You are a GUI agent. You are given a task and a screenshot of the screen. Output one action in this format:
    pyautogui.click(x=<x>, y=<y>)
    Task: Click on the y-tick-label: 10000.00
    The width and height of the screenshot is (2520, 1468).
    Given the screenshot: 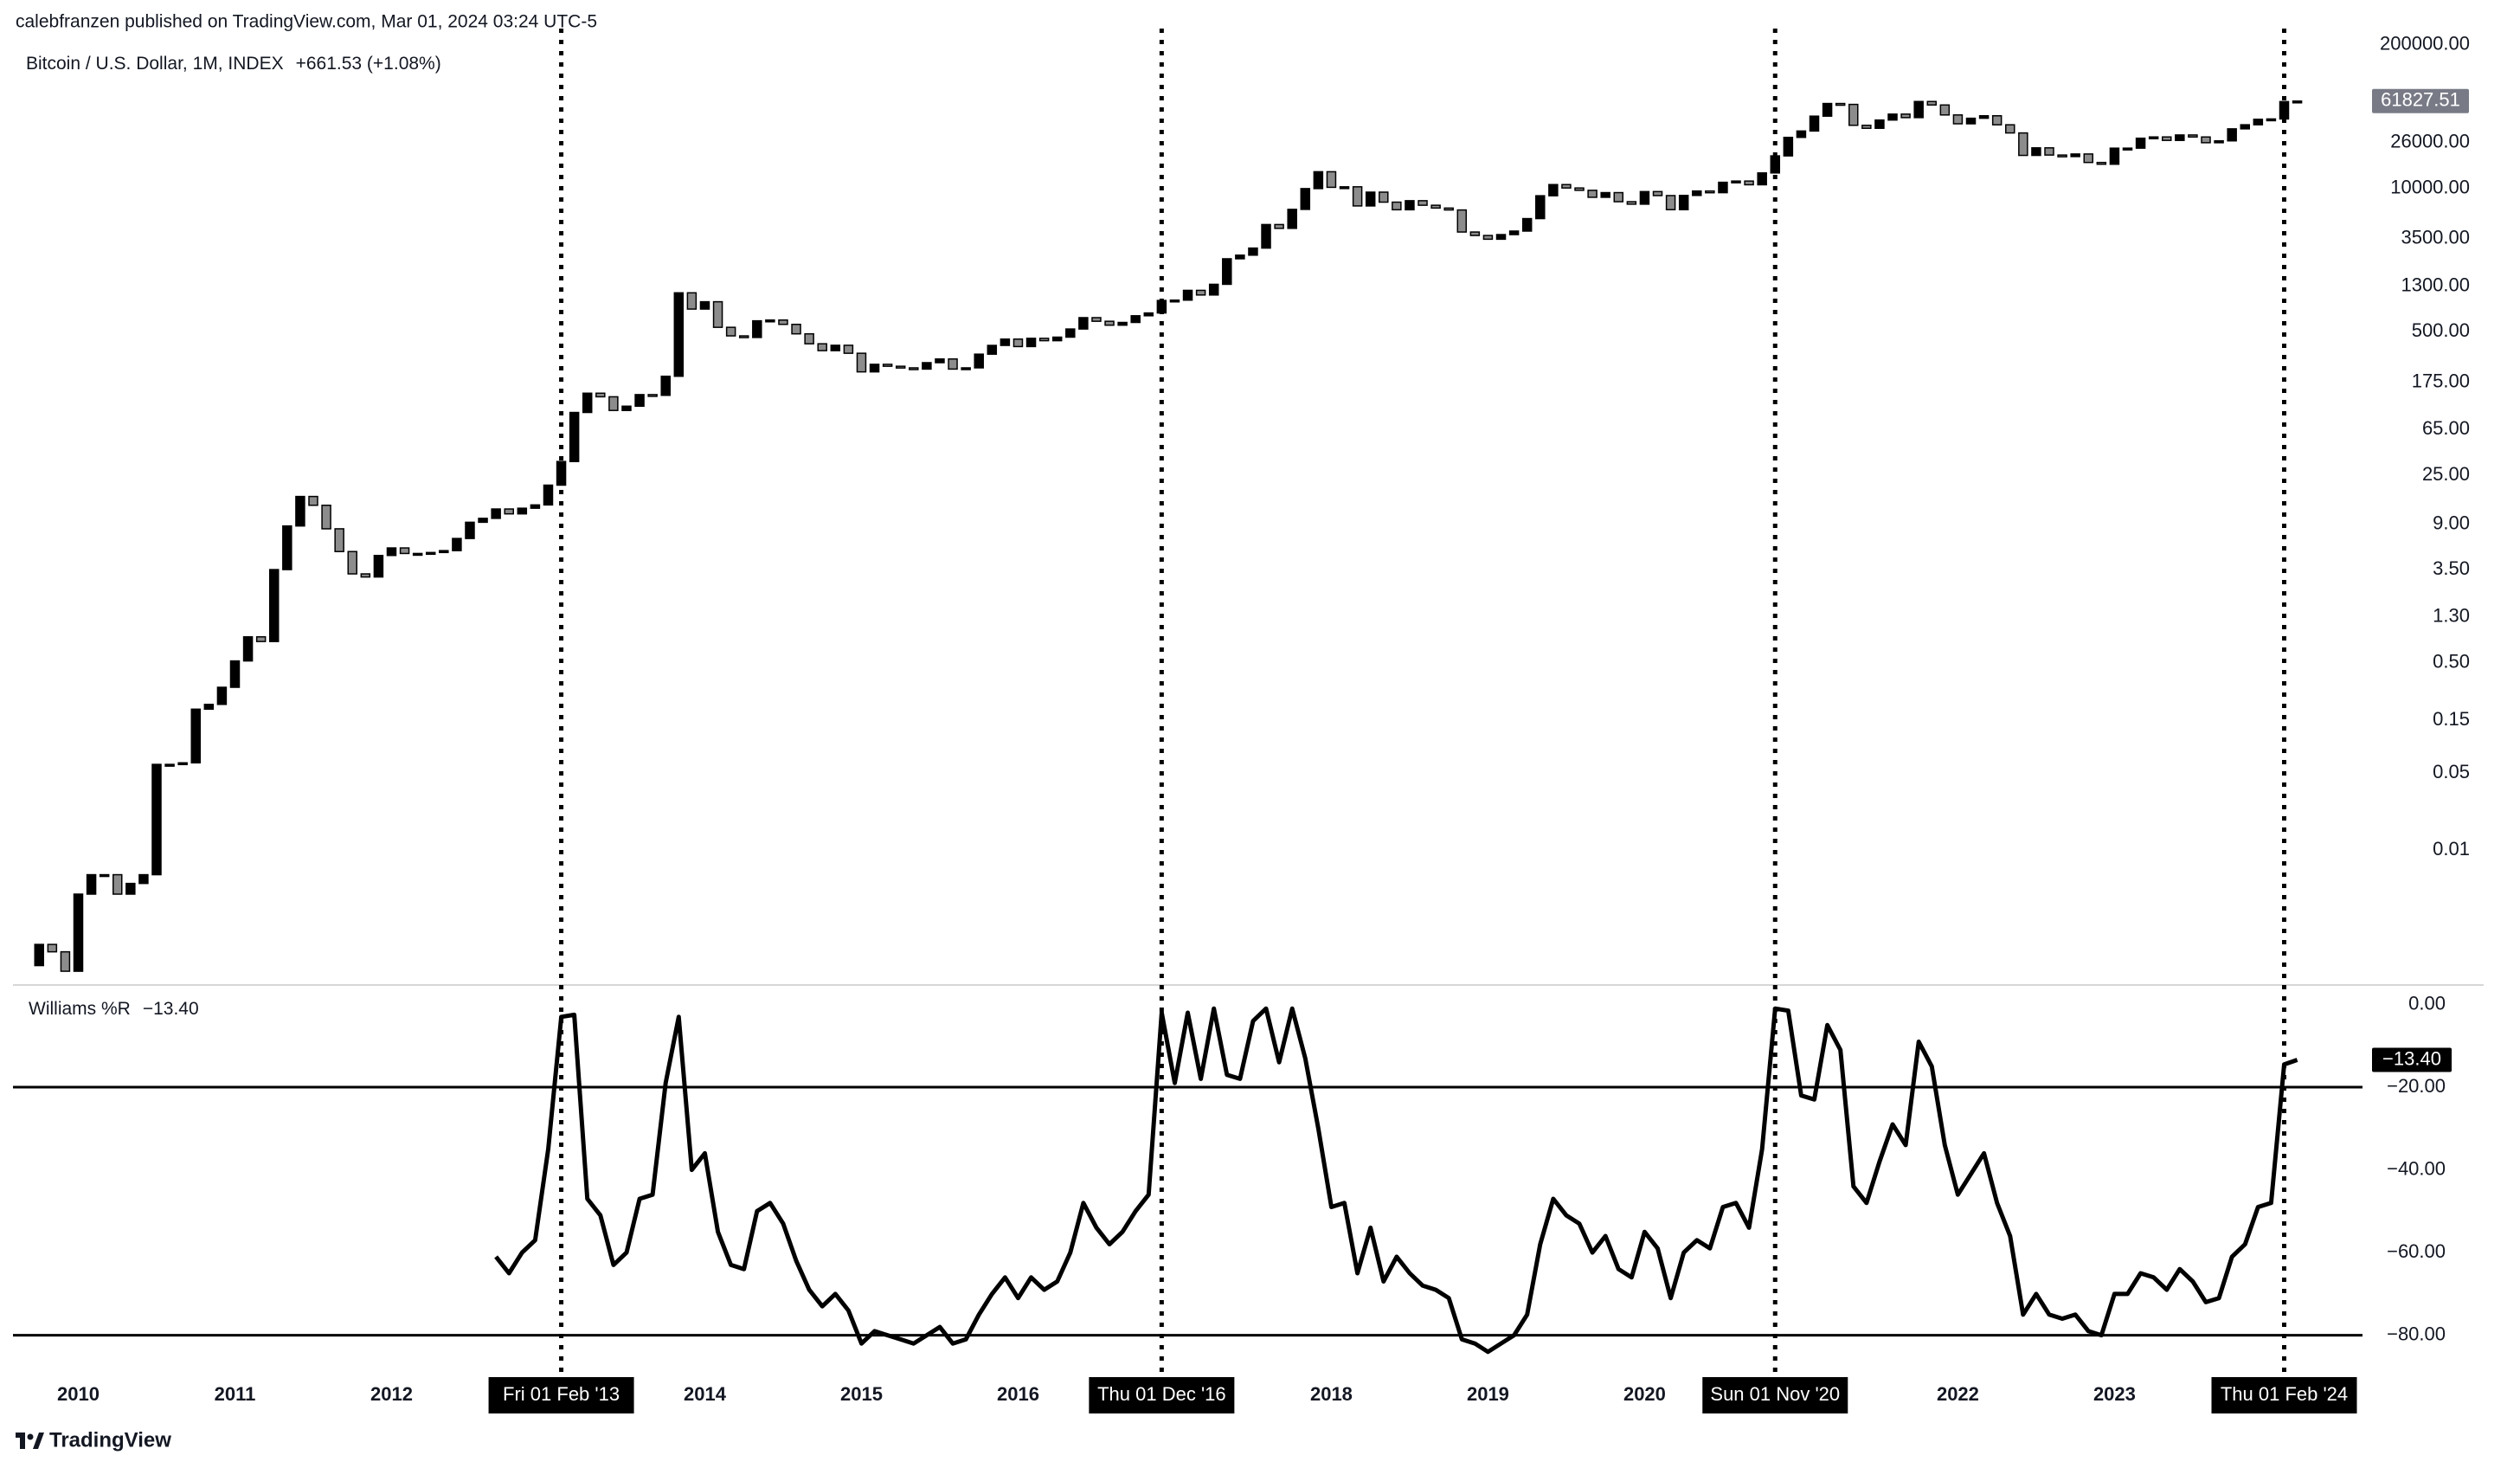 What is the action you would take?
    pyautogui.click(x=2430, y=186)
    